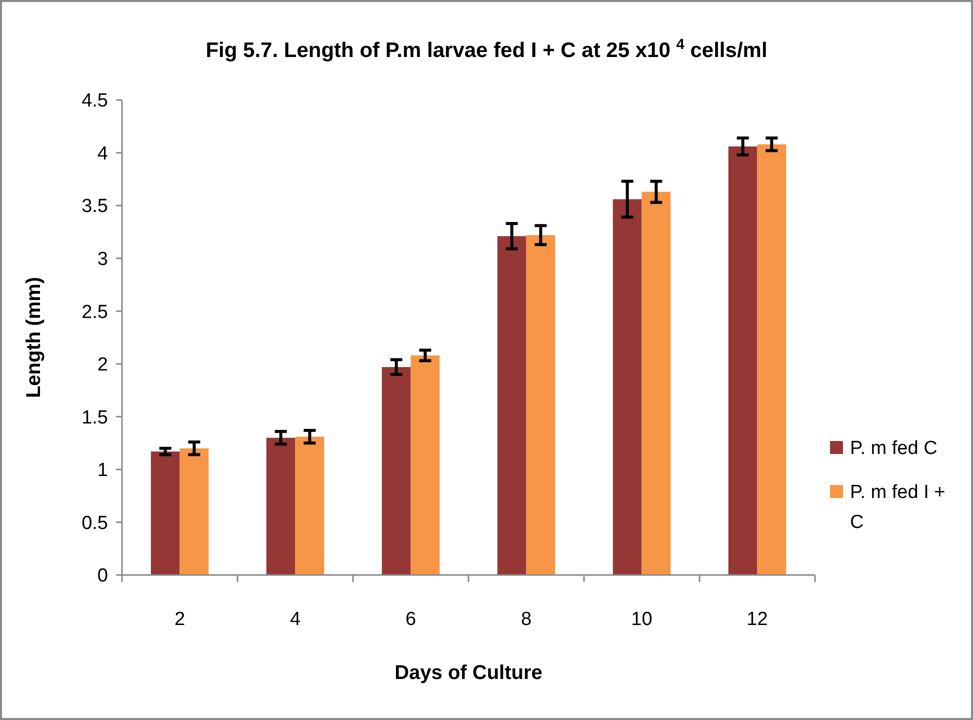  Describe the element at coordinates (102, 471) in the screenshot. I see `y-tick-label: 1` at that location.